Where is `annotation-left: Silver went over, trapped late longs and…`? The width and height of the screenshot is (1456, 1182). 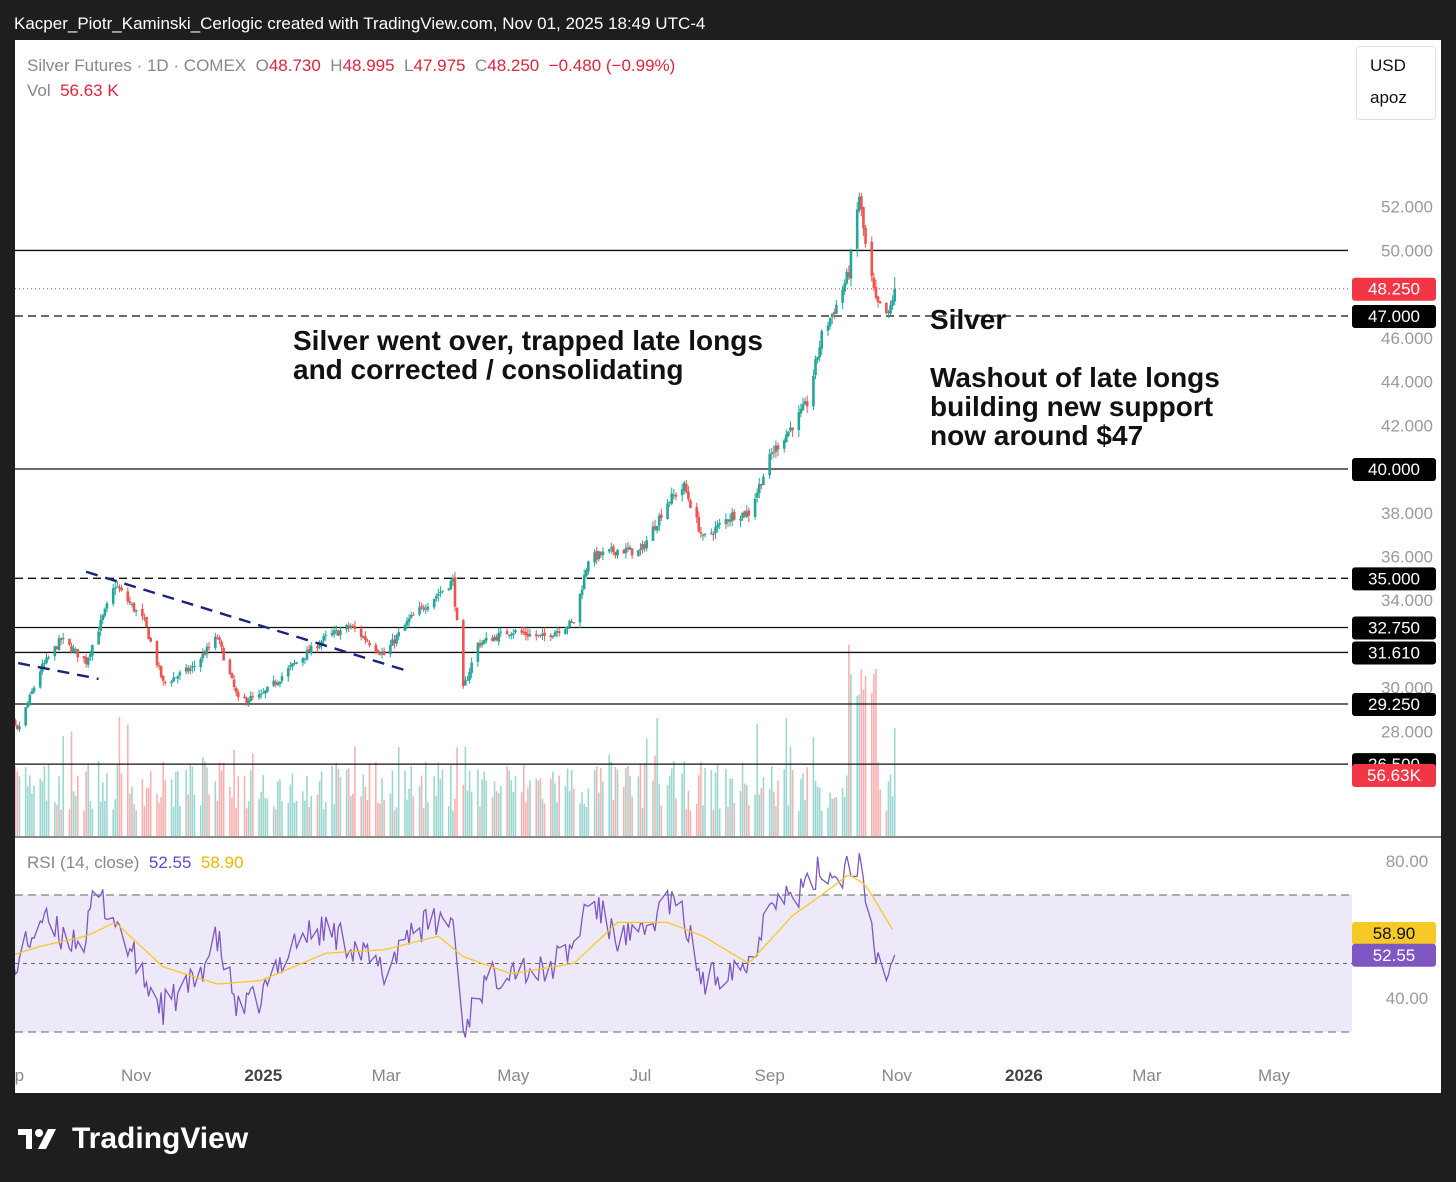 annotation-left: Silver went over, trapped late longs and… is located at coordinates (528, 355).